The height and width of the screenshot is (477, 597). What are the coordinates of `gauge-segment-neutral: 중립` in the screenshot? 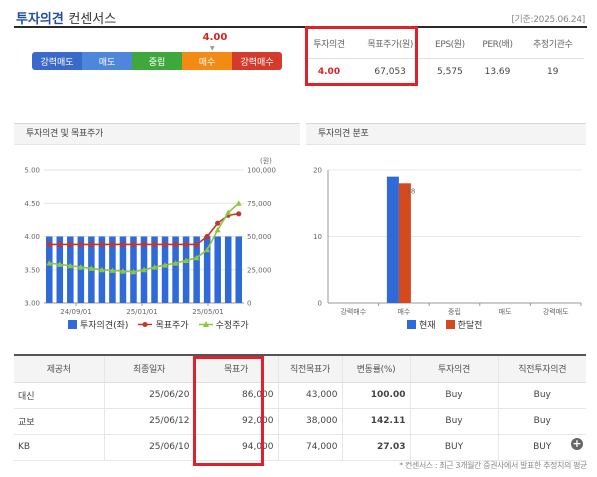 It's located at (157, 61).